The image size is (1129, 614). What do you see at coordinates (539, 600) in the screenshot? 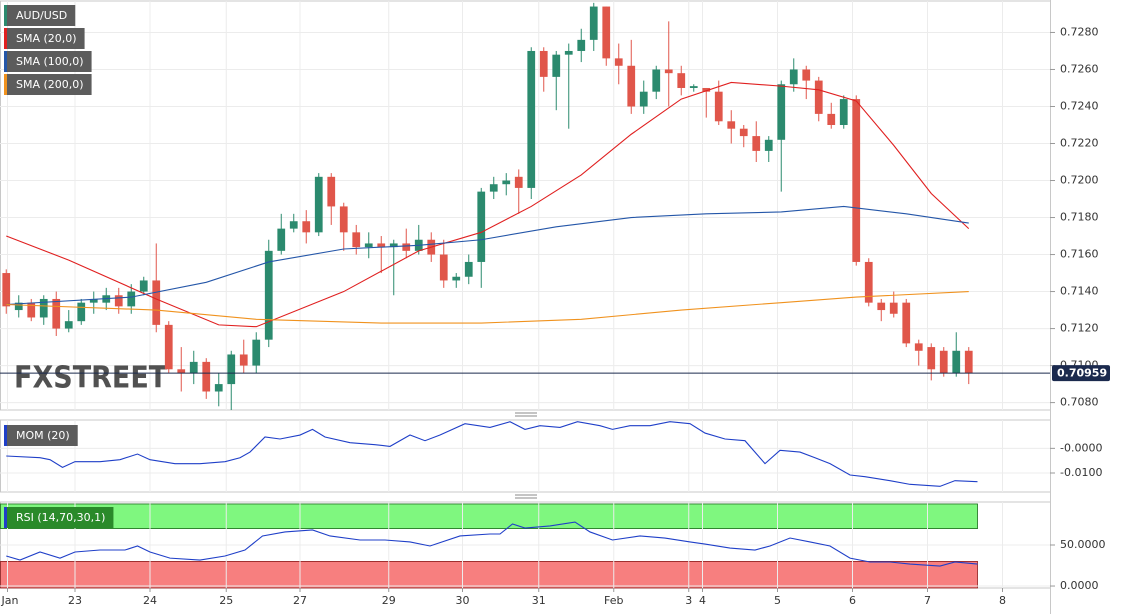
I see `x-tick-label: 31` at bounding box center [539, 600].